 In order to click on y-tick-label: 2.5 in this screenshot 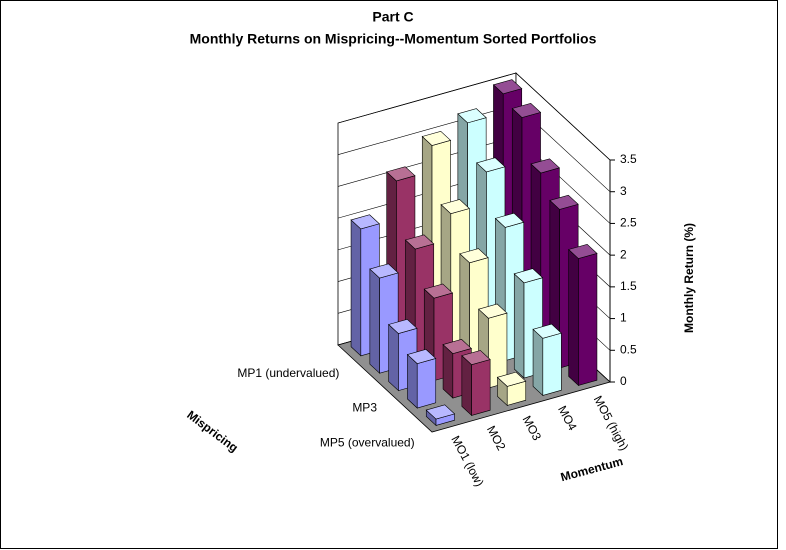, I will do `click(628, 223)`.